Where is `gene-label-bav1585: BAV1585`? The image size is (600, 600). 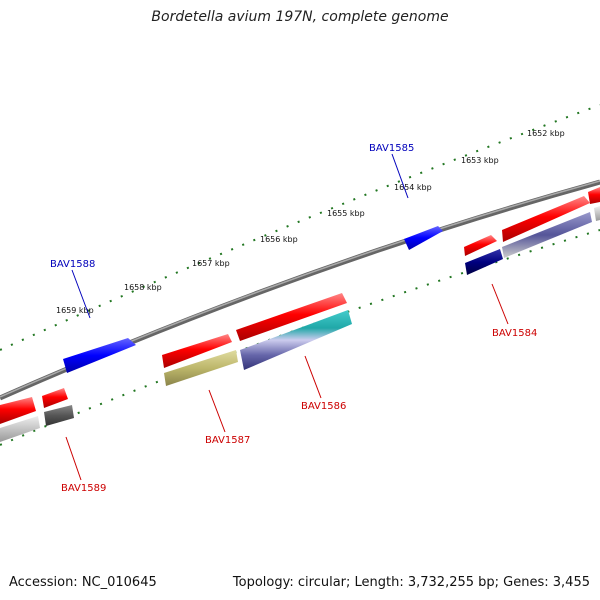
gene-label-bav1585: BAV1585 is located at coordinates (391, 148).